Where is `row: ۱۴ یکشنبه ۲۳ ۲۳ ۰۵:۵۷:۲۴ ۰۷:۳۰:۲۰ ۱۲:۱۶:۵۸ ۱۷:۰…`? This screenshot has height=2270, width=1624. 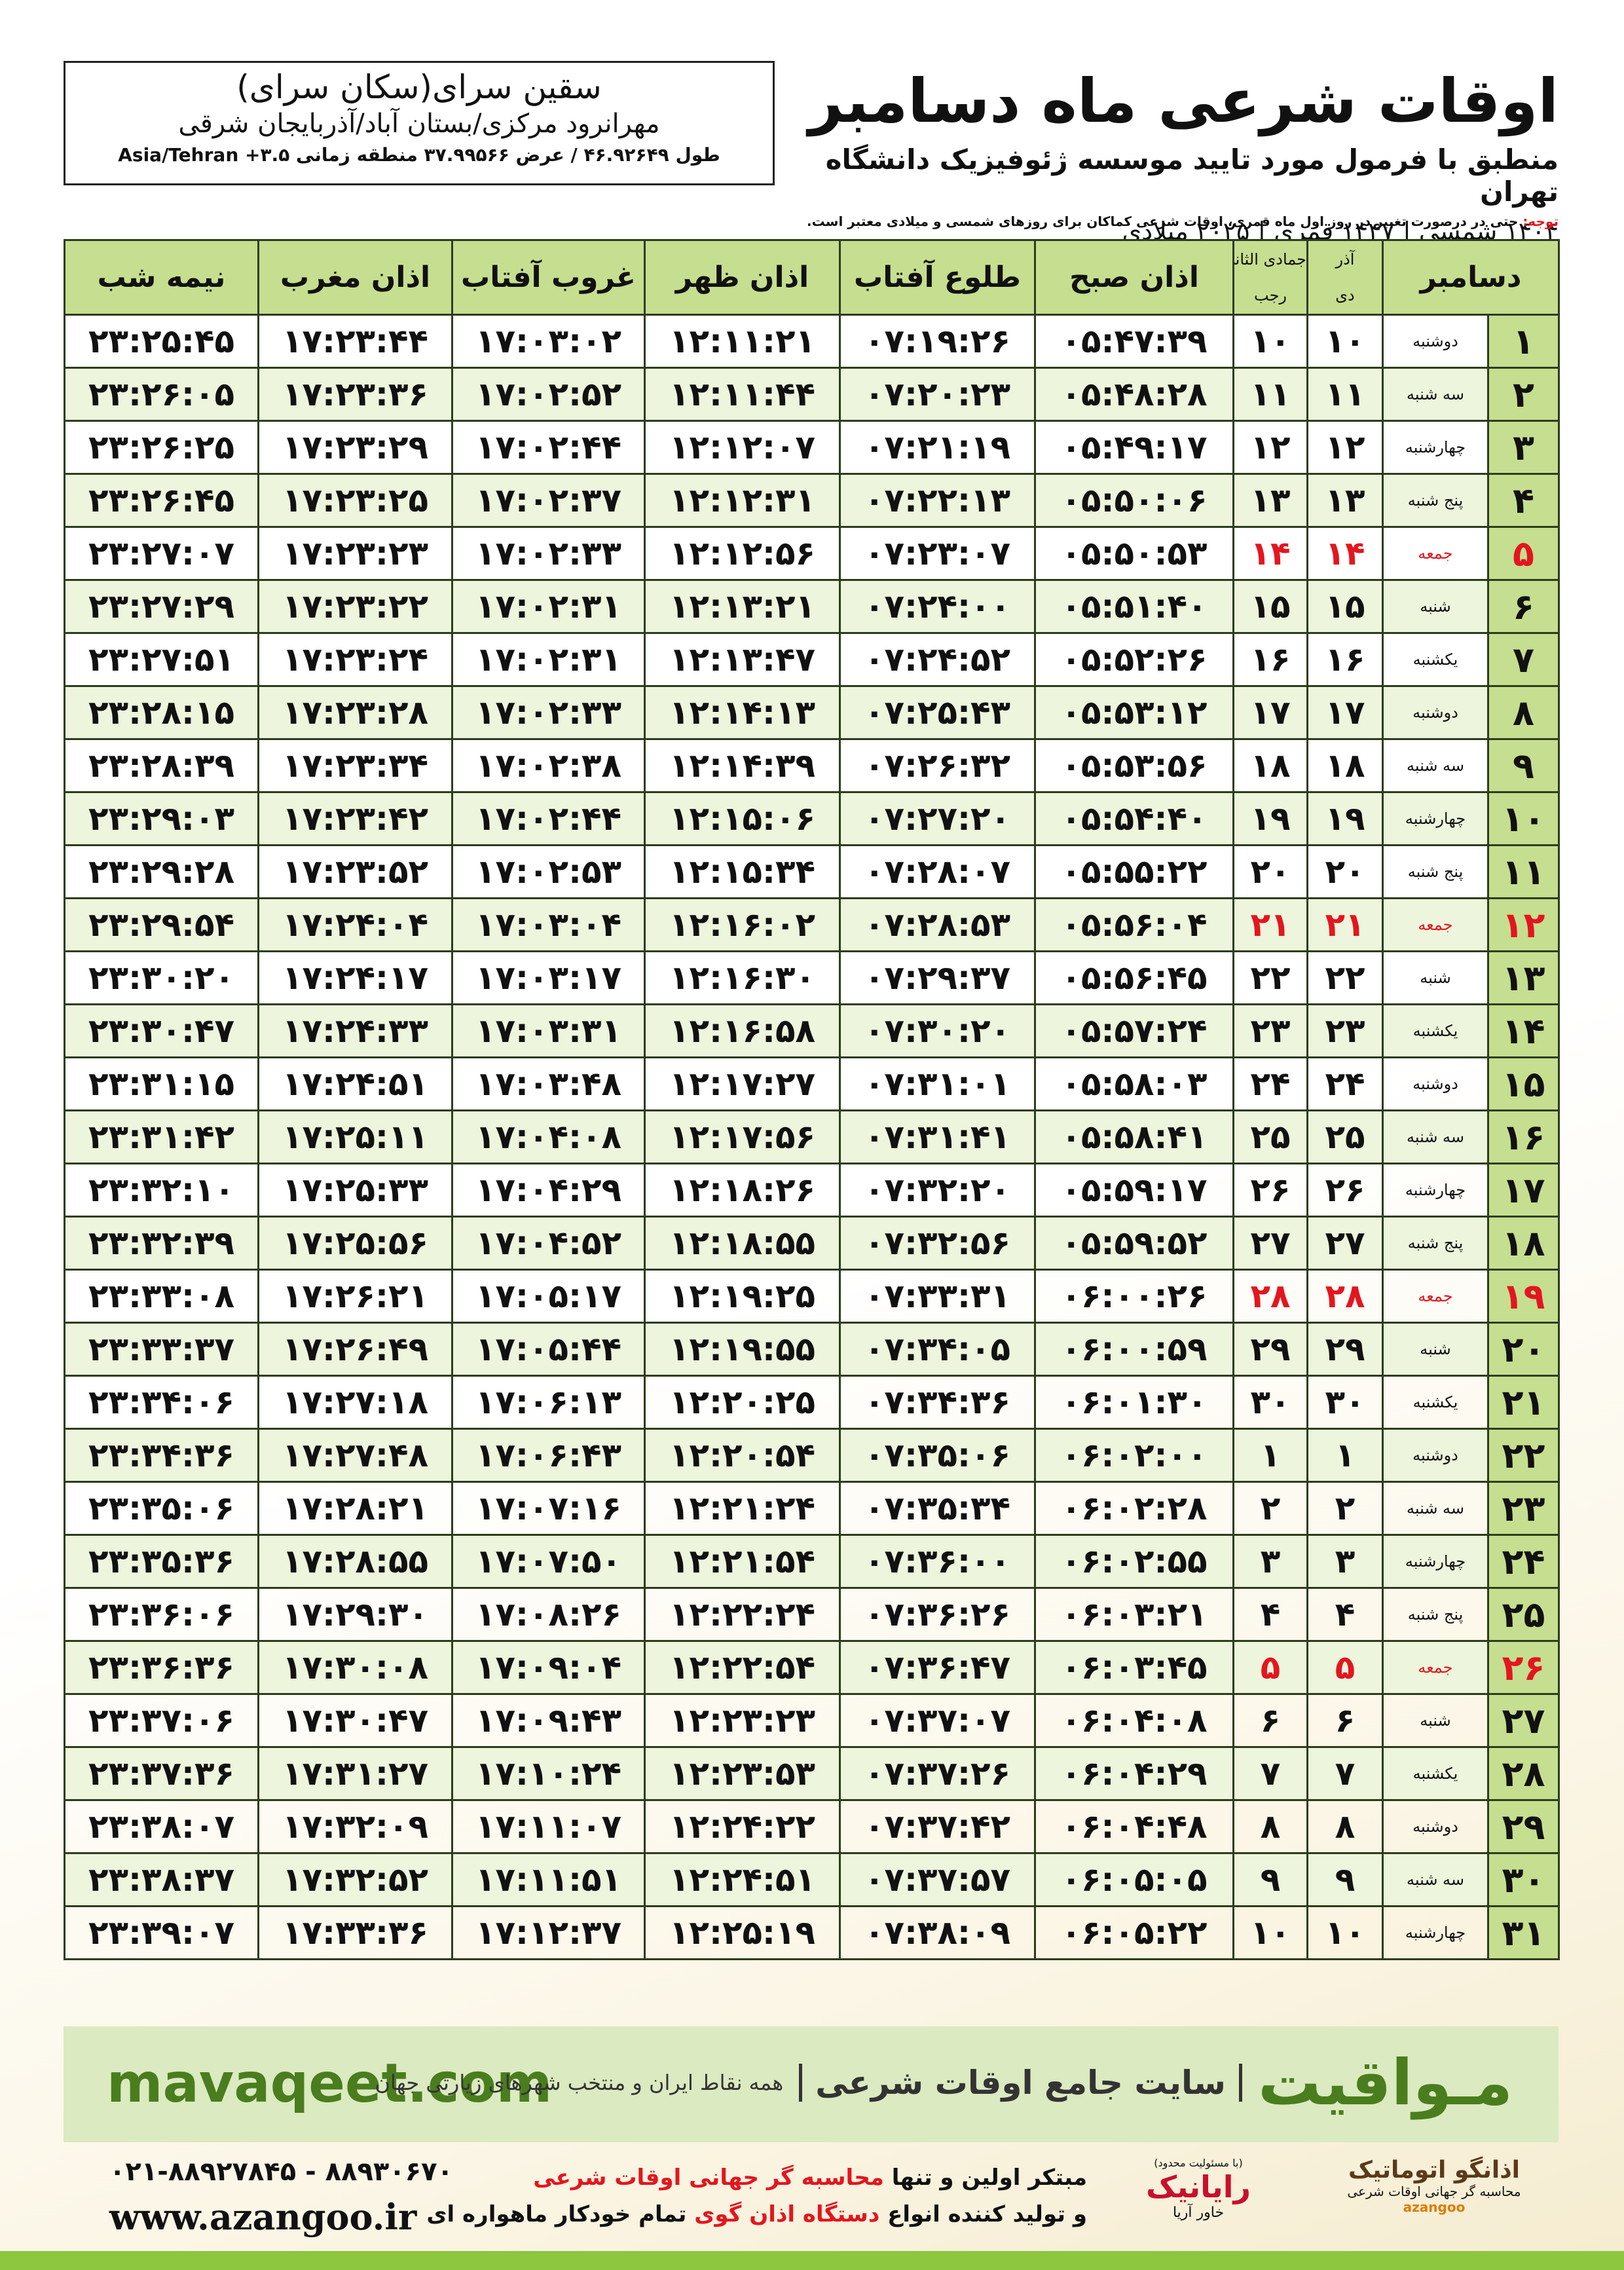
row: ۱۴ یکشنبه ۲۳ ۲۳ ۰۵:۵۷:۲۴ ۰۷:۳۰:۲۰ ۱۲:۱۶:۵۸ ۱۷:۰… is located at coordinates (812, 1030).